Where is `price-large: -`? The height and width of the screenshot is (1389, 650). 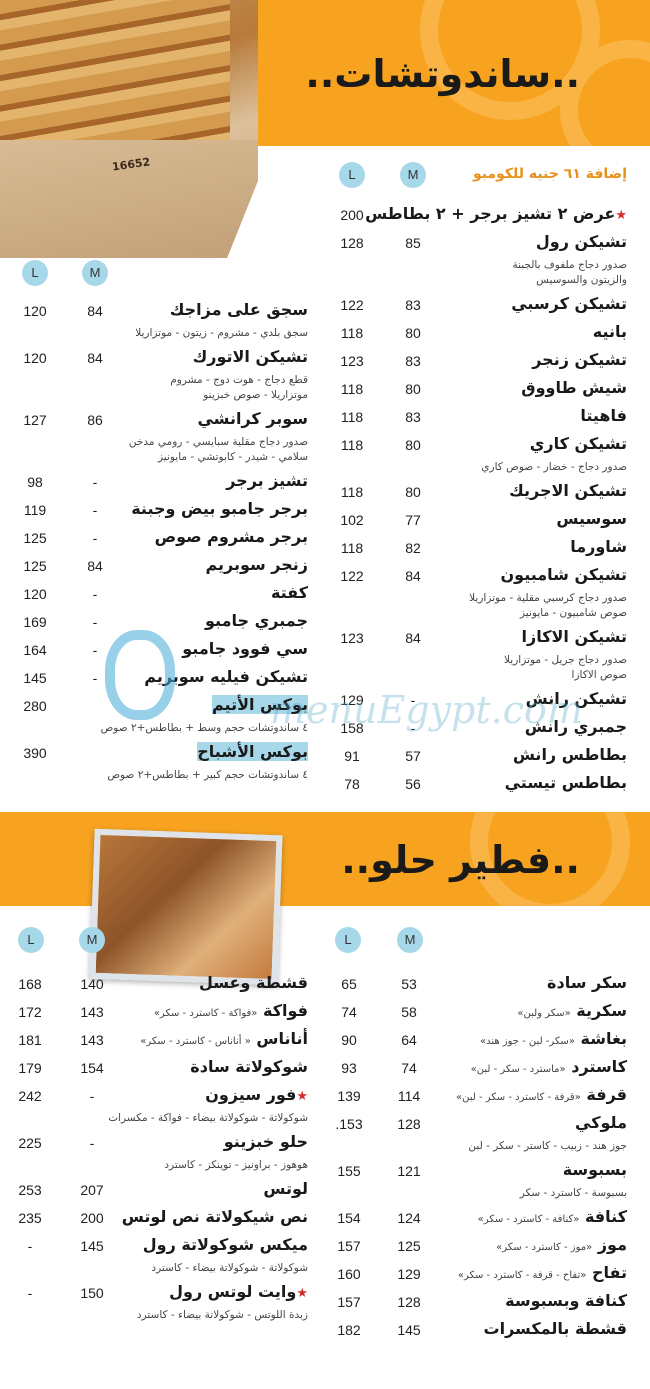 price-large: - is located at coordinates (30, 1246).